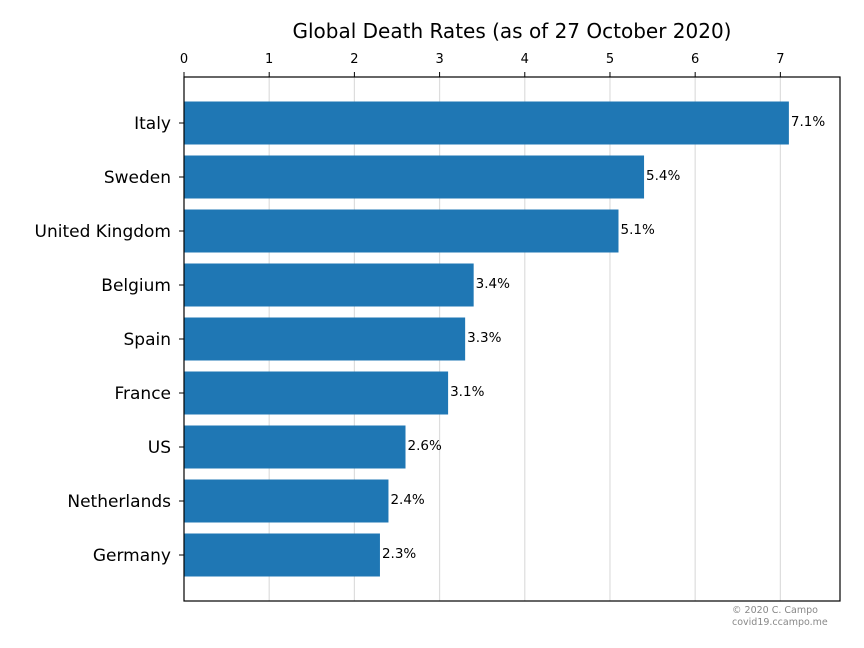 Image resolution: width=864 pixels, height=648 pixels. I want to click on x-tick-label: 3, so click(439, 59).